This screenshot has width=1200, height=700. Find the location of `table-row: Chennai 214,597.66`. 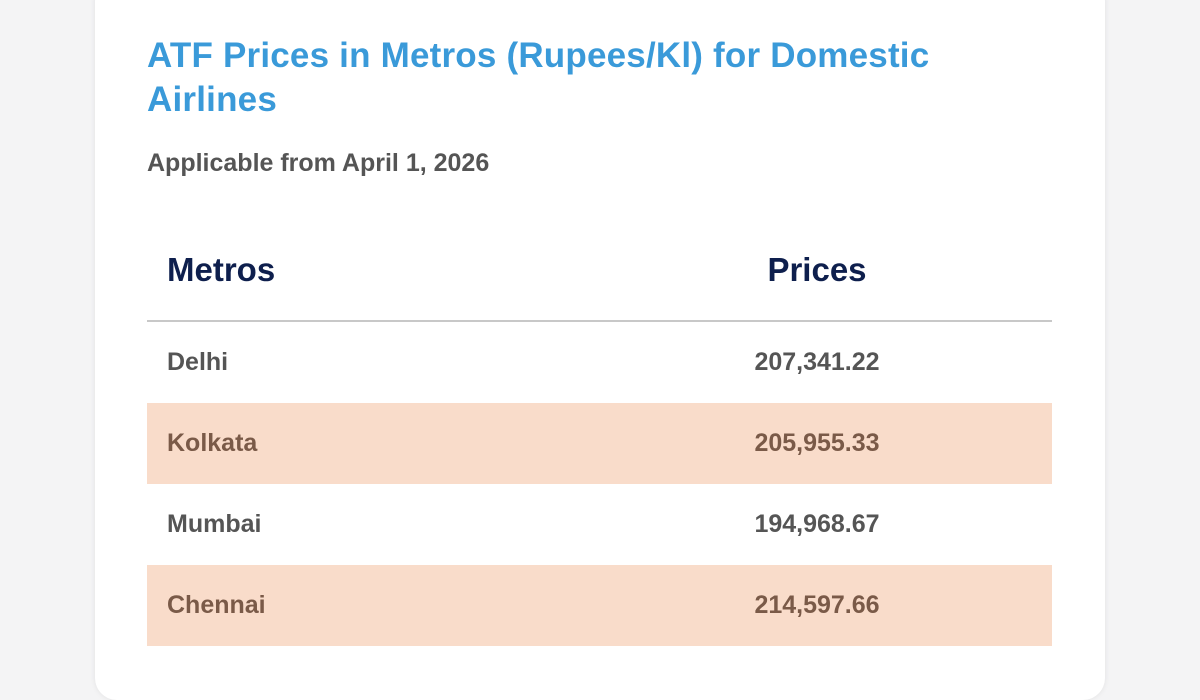

table-row: Chennai 214,597.66 is located at coordinates (599, 605).